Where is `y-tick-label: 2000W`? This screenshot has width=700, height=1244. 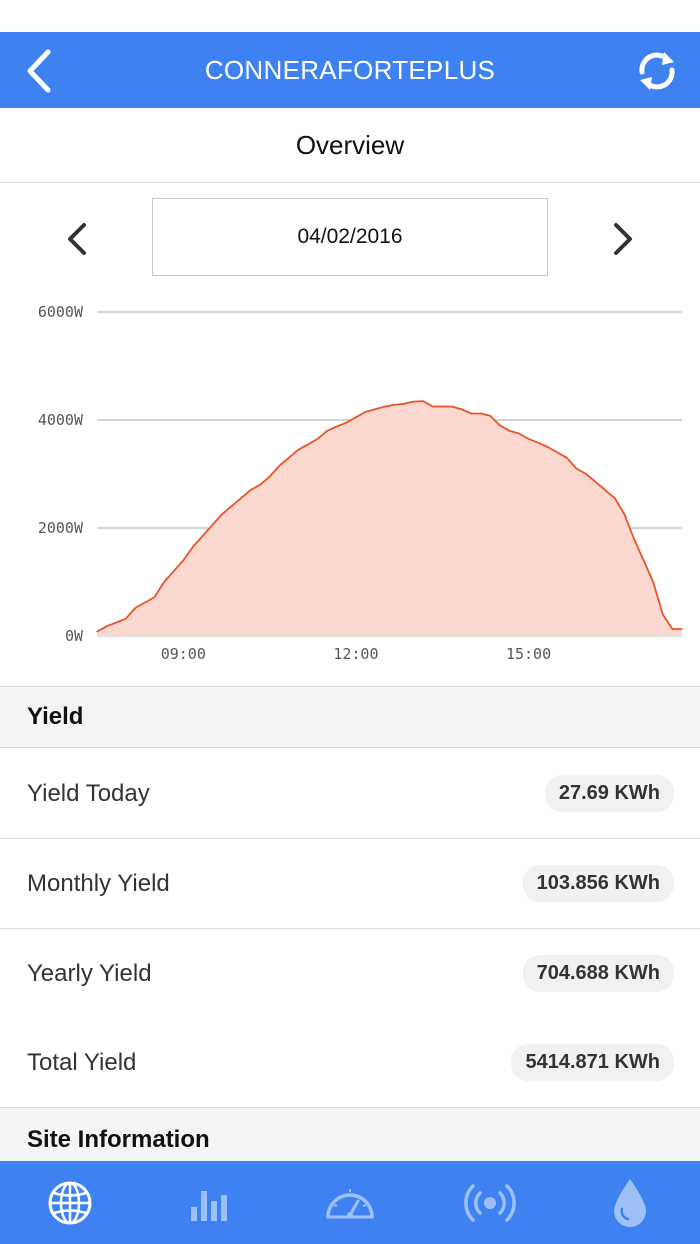 y-tick-label: 2000W is located at coordinates (61, 528).